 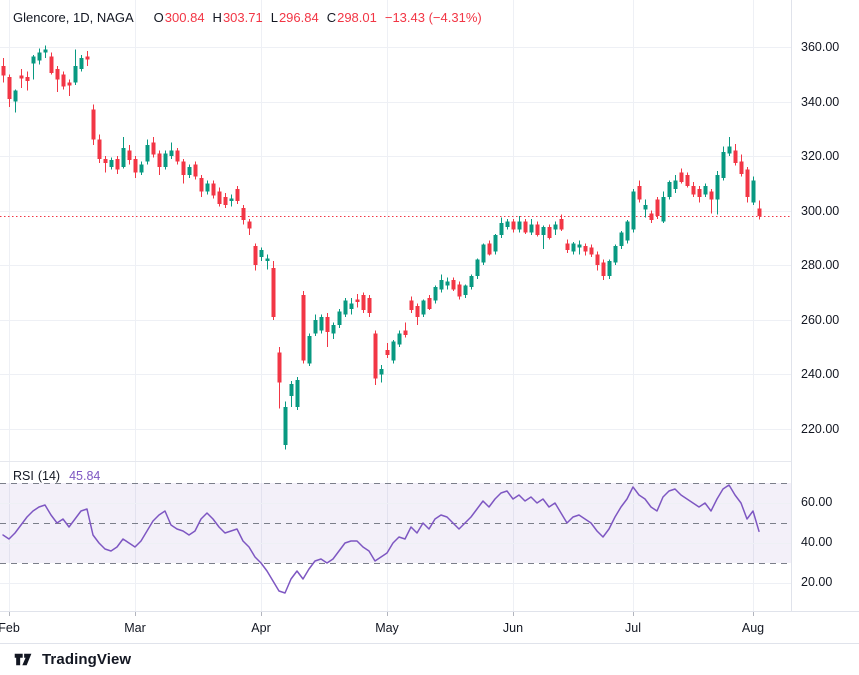 What do you see at coordinates (387, 628) in the screenshot?
I see `month-label-may: May` at bounding box center [387, 628].